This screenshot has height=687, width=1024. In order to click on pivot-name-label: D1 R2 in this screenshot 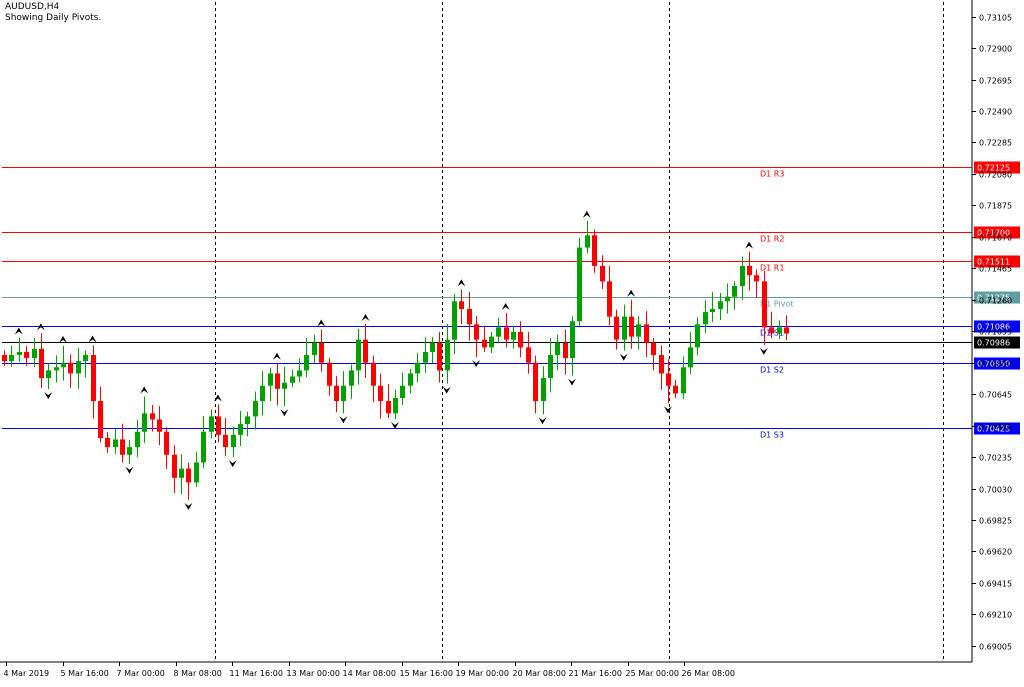, I will do `click(772, 239)`.